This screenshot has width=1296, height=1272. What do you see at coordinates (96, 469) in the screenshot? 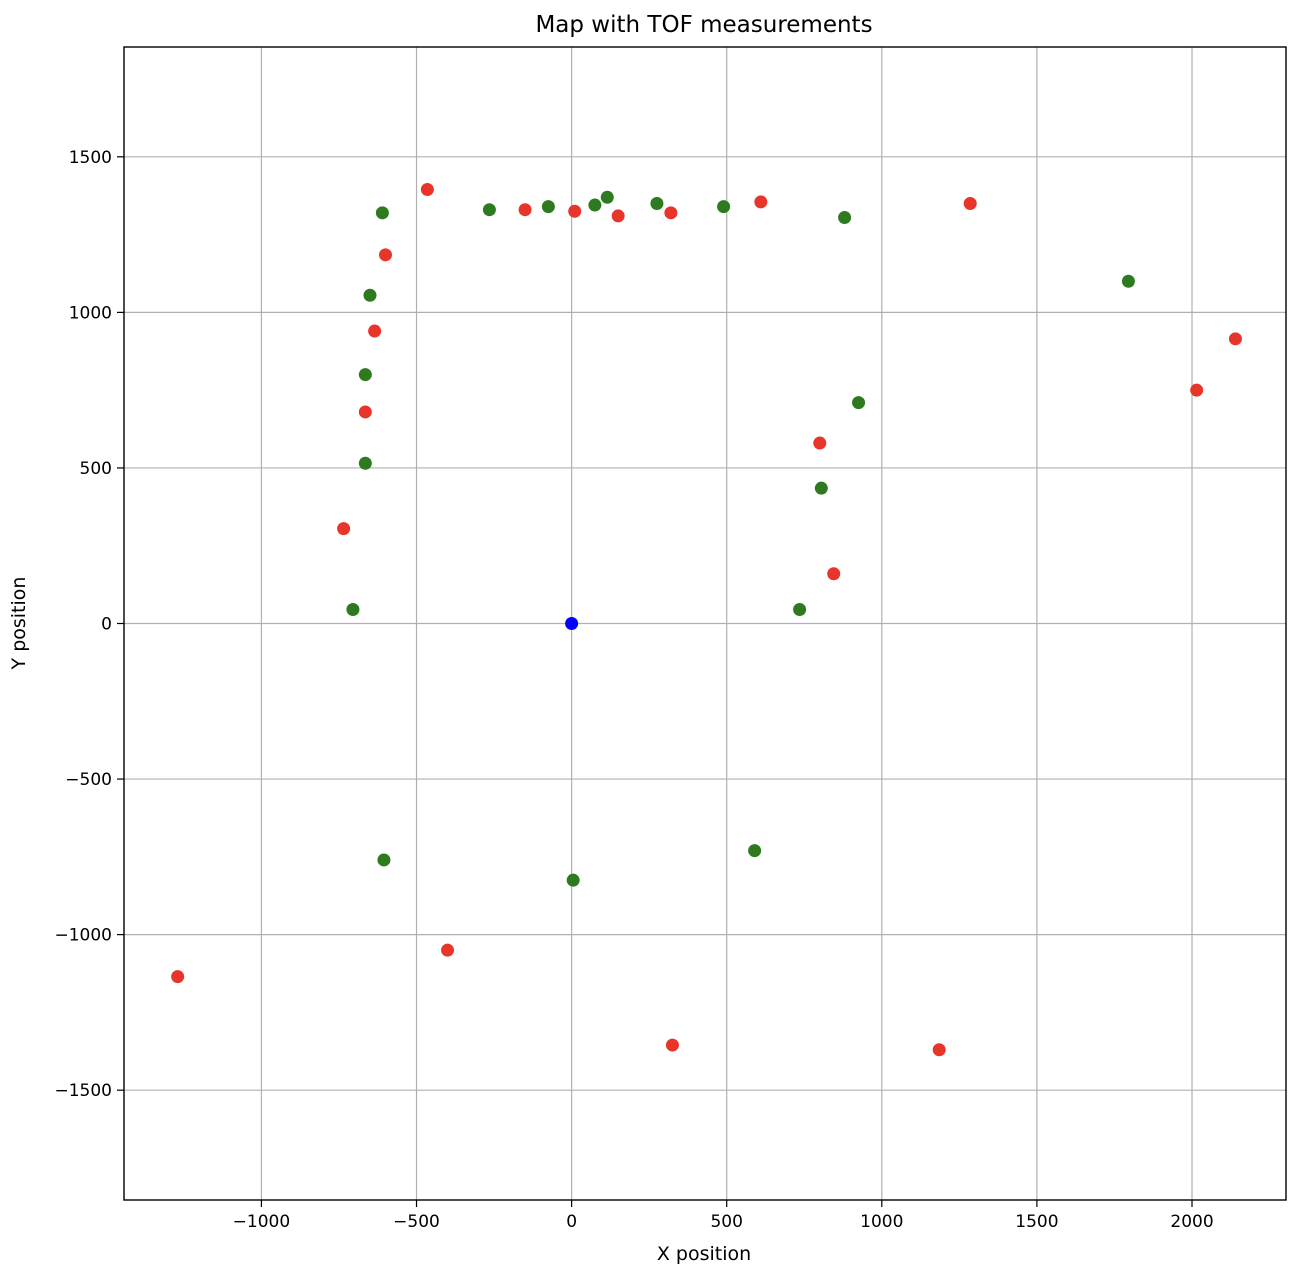
I see `y-tick-label: 500` at bounding box center [96, 469].